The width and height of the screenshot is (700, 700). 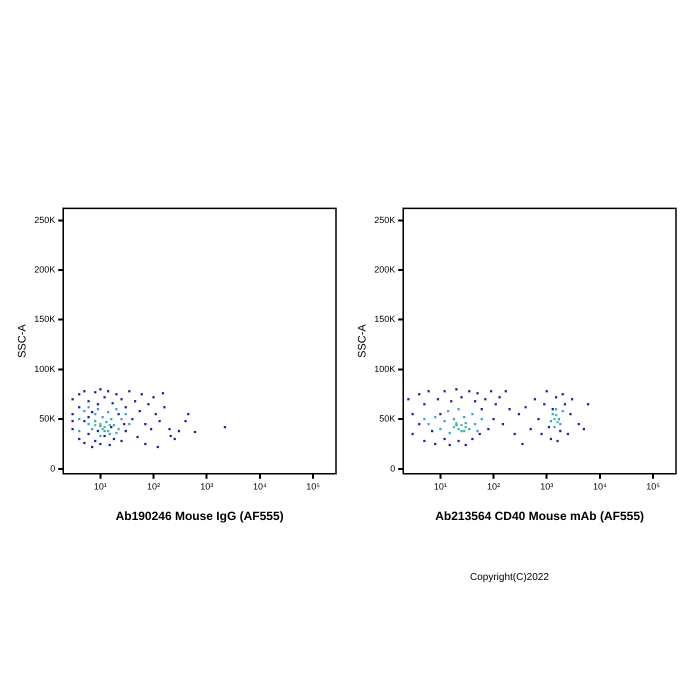 What do you see at coordinates (539, 516) in the screenshot?
I see `x-axis-title: Ab213564 CD40 Mouse mAb (AF555)` at bounding box center [539, 516].